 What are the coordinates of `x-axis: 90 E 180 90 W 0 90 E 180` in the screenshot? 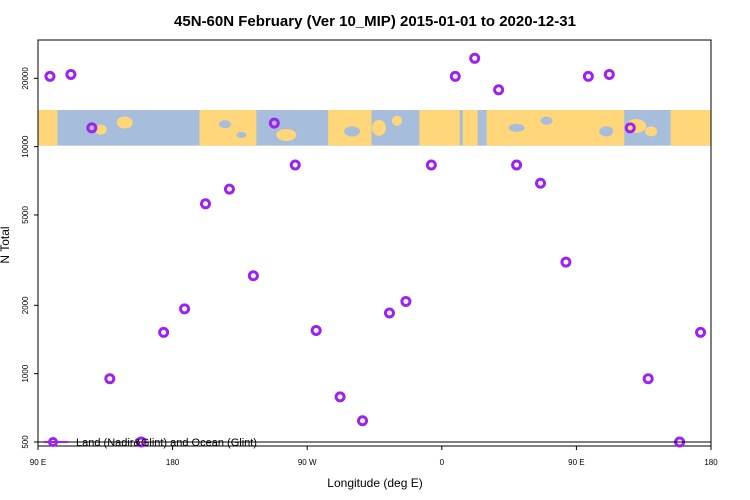 It's located at (374, 456).